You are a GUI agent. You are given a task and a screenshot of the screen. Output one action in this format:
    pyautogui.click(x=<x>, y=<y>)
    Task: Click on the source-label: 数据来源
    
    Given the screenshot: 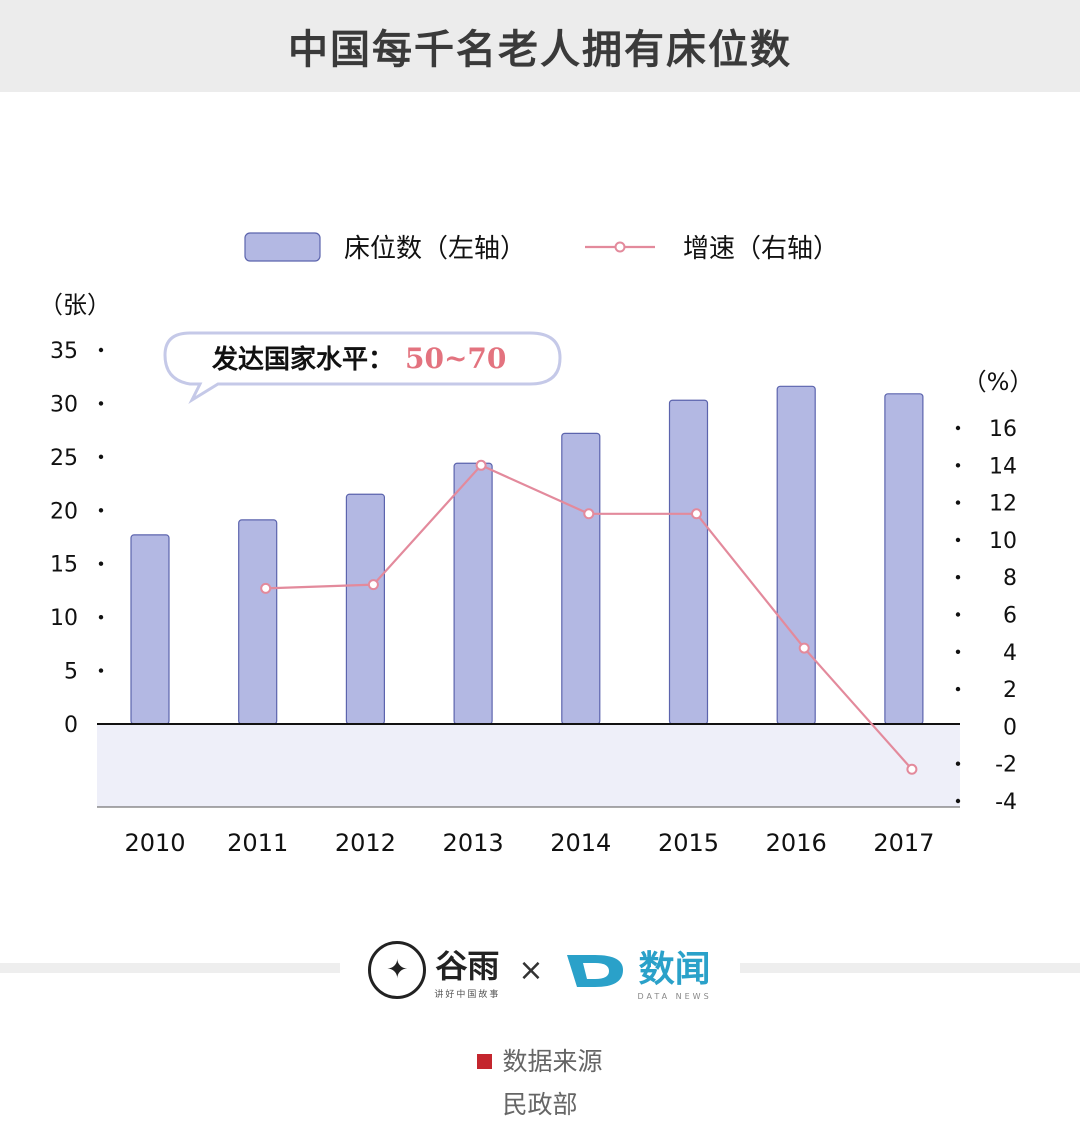 What is the action you would take?
    pyautogui.click(x=540, y=1060)
    